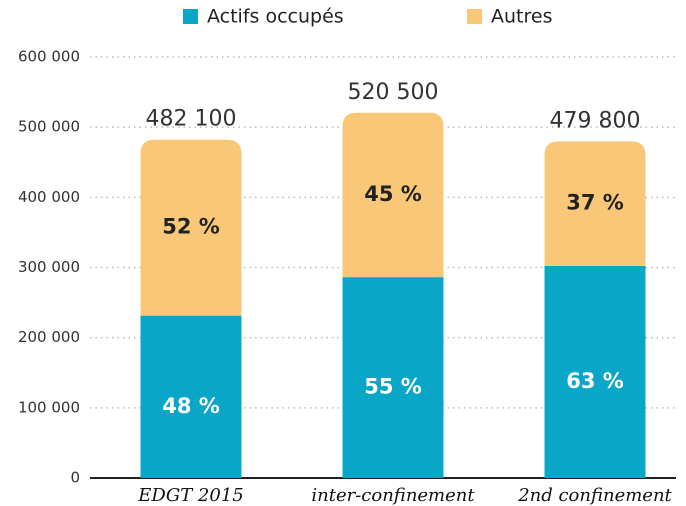  Describe the element at coordinates (393, 387) in the screenshot. I see `share-label: 55 %` at that location.